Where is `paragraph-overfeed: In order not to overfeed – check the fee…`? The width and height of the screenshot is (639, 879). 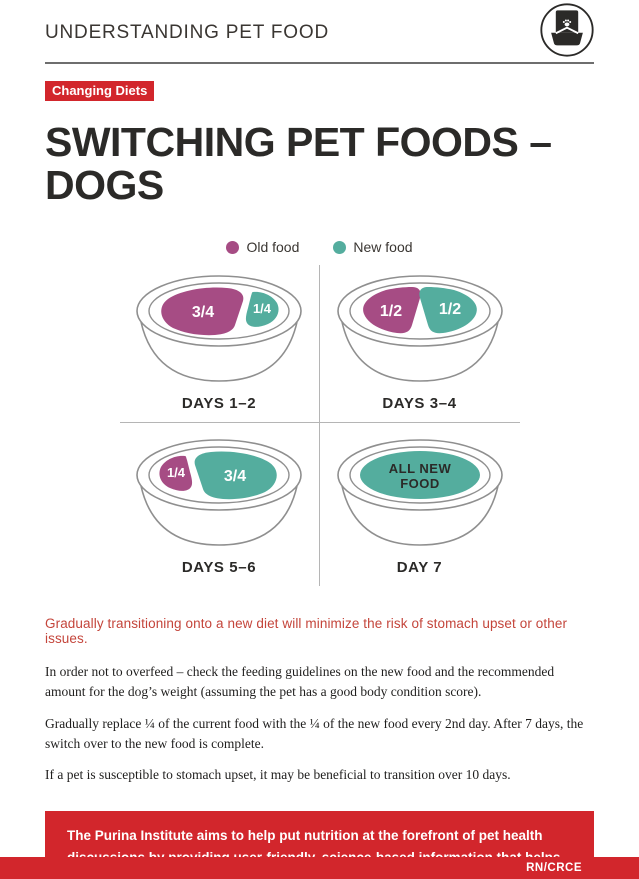
paragraph-overfeed: In order not to overfeed – check the fee… is located at coordinates (300, 682).